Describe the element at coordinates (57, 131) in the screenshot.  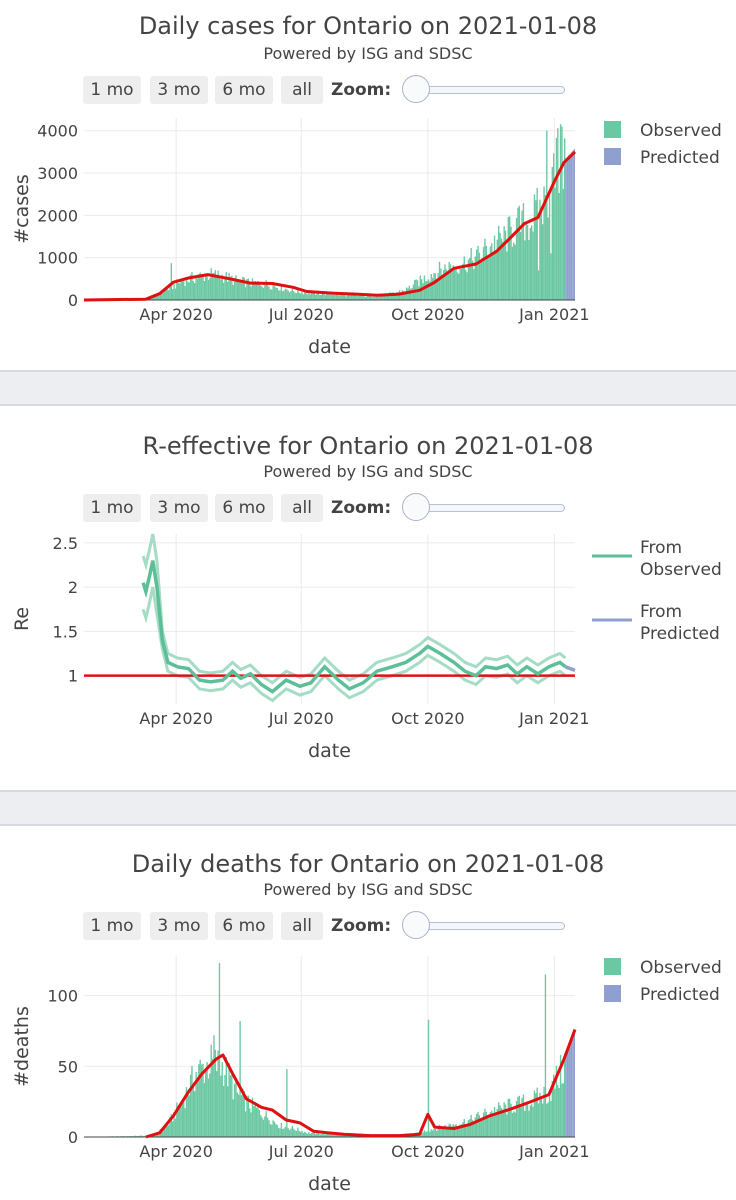
I see `y-tick-label: 4000` at that location.